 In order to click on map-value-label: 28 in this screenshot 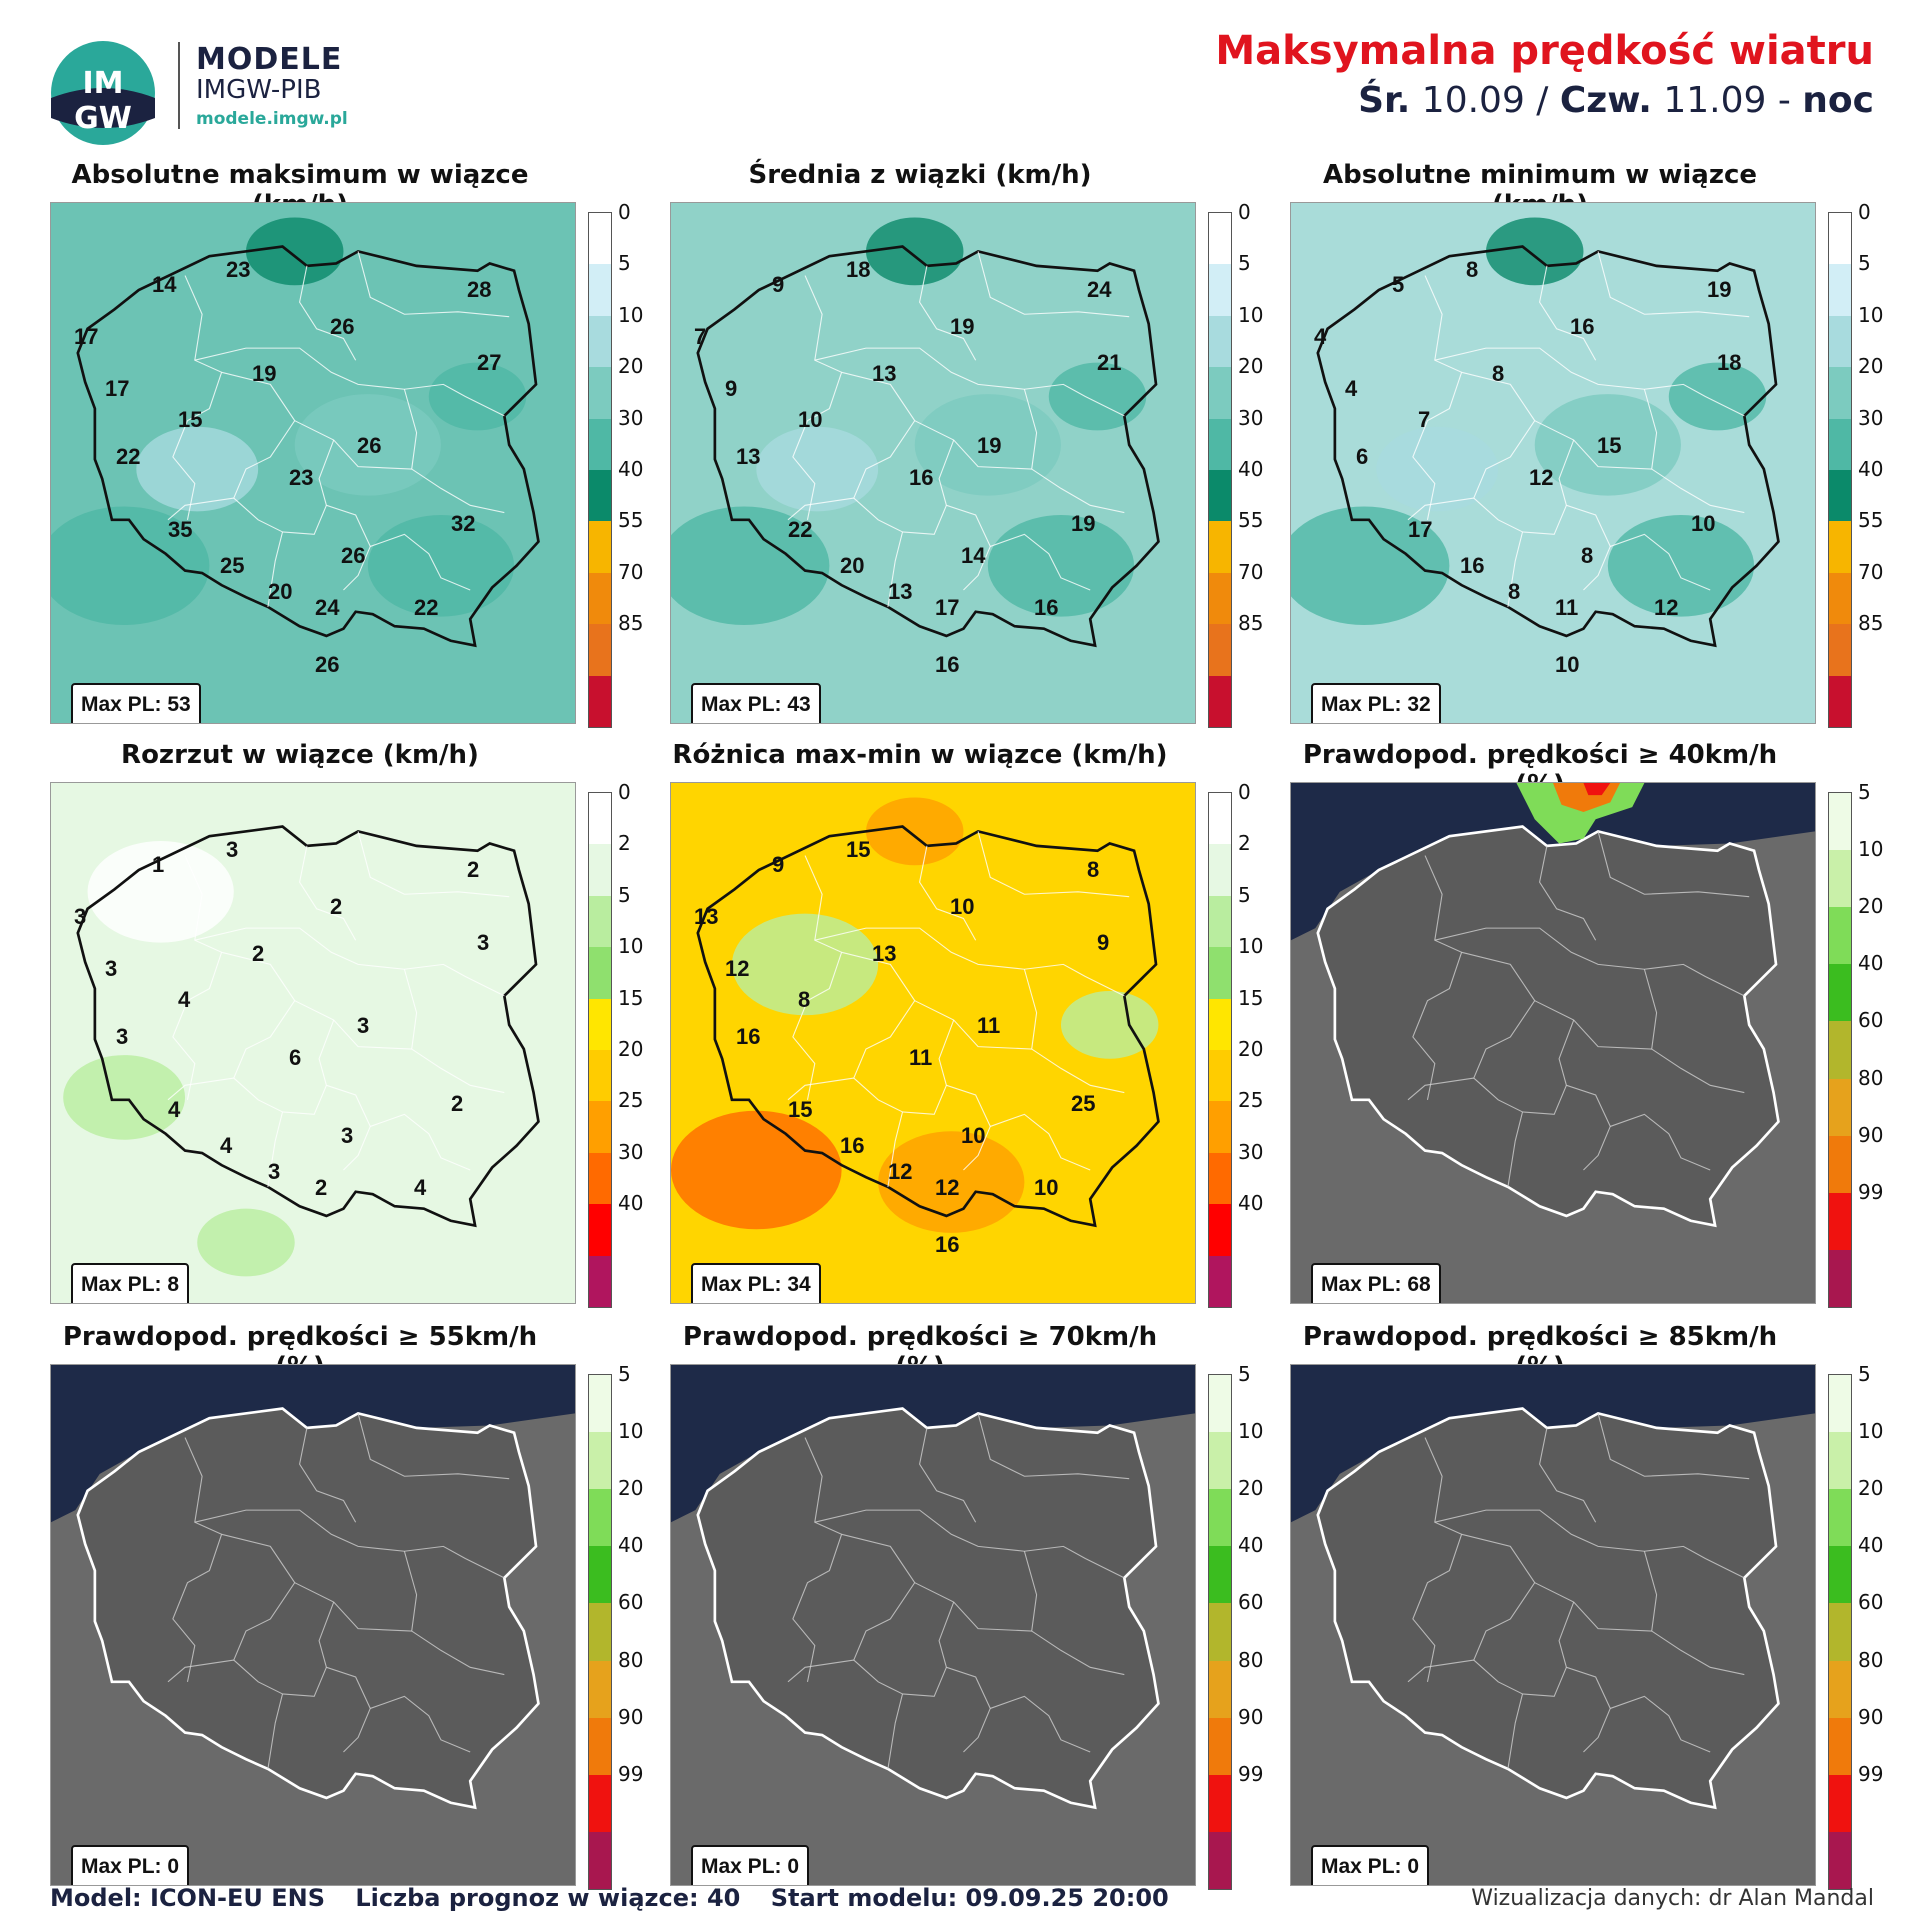, I will do `click(479, 289)`.